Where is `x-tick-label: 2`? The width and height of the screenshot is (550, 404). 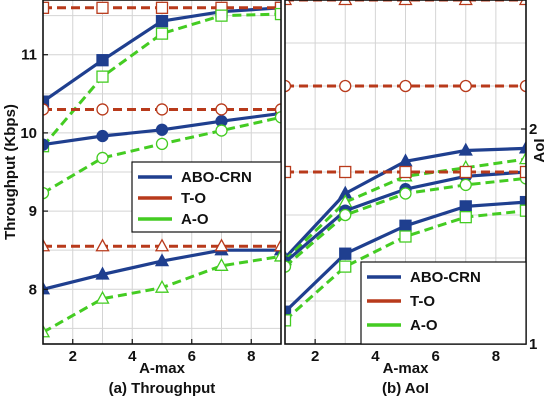
x-tick-label: 2 is located at coordinates (315, 356).